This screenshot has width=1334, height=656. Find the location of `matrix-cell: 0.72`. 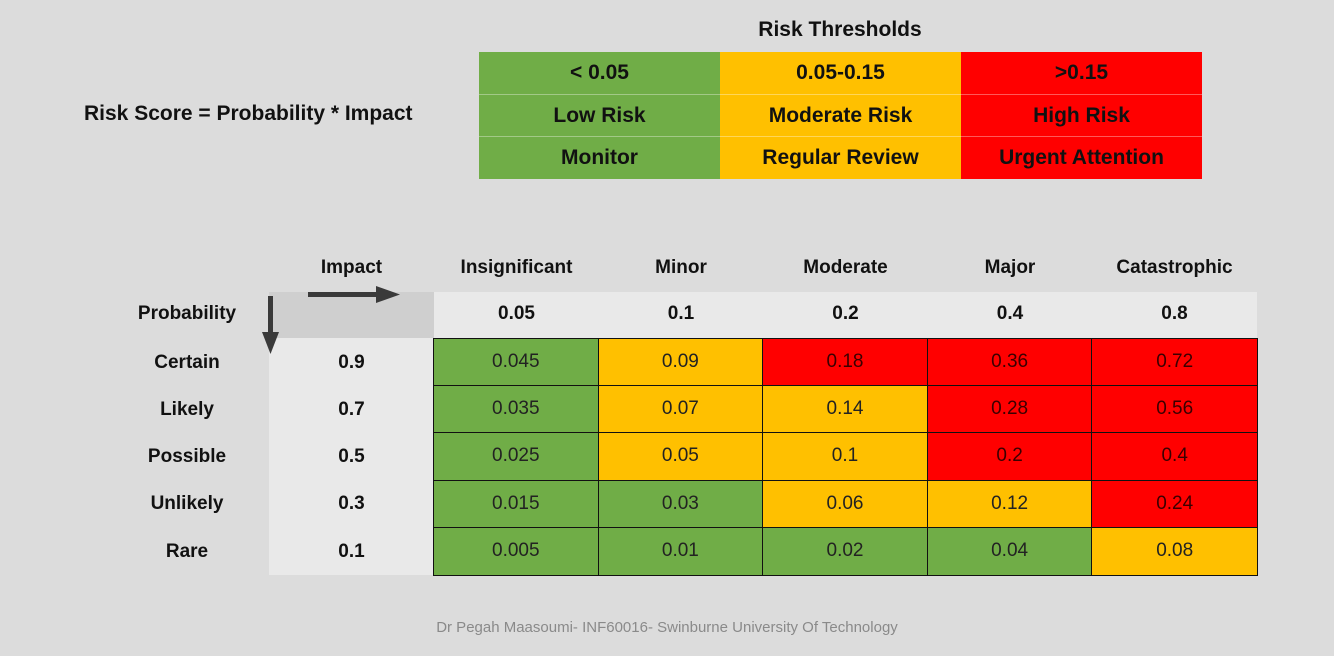

matrix-cell: 0.72 is located at coordinates (1174, 363).